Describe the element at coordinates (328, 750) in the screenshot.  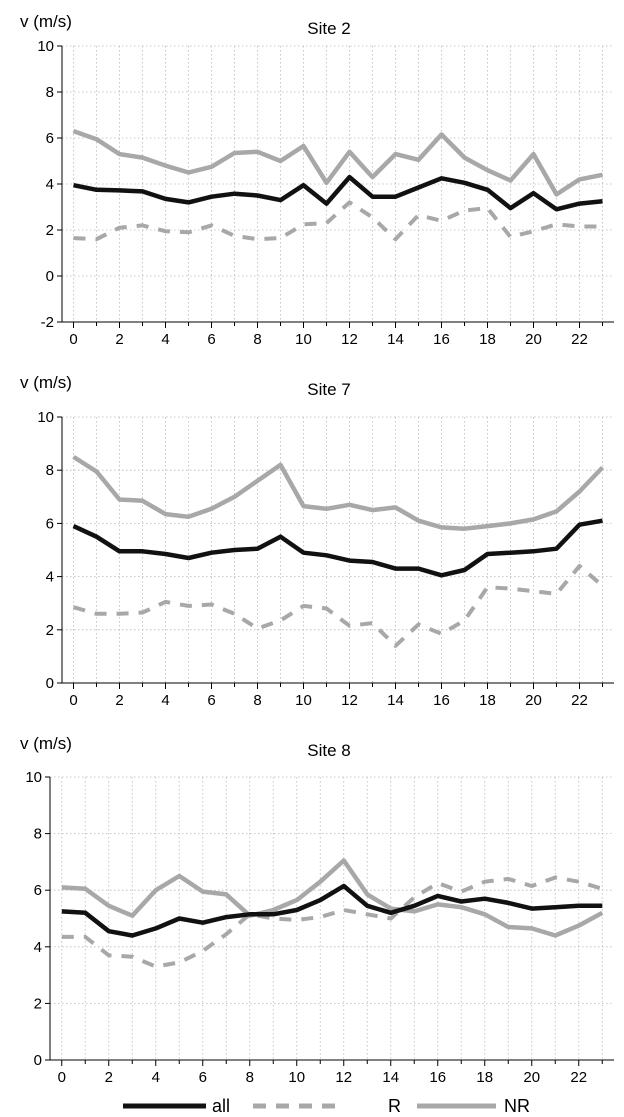
I see `chart-title: Site 8` at that location.